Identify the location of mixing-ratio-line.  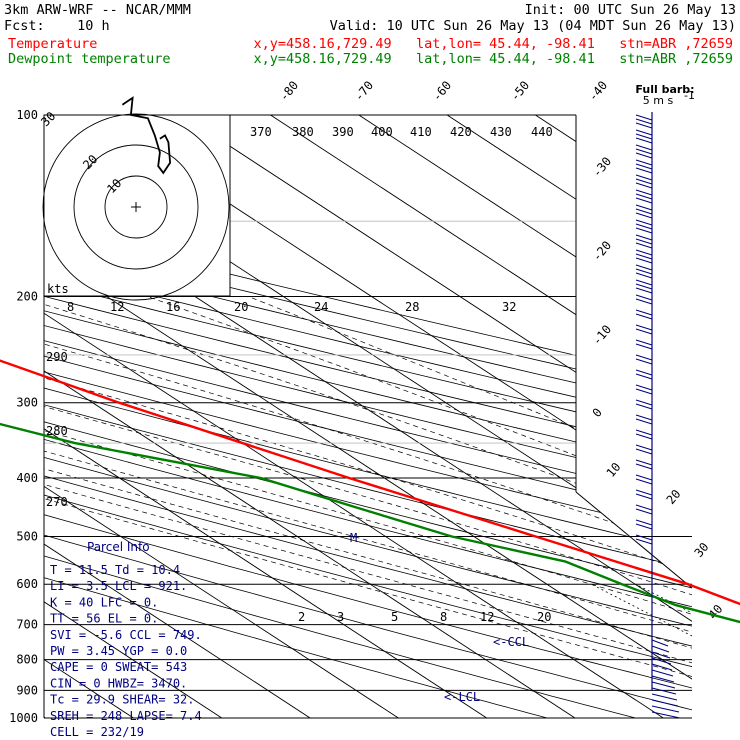
(663, 650).